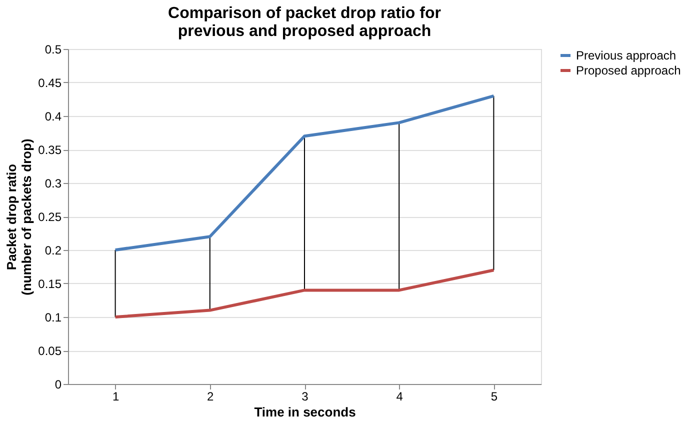 The width and height of the screenshot is (686, 424). What do you see at coordinates (494, 397) in the screenshot?
I see `x-tick-label: 5` at bounding box center [494, 397].